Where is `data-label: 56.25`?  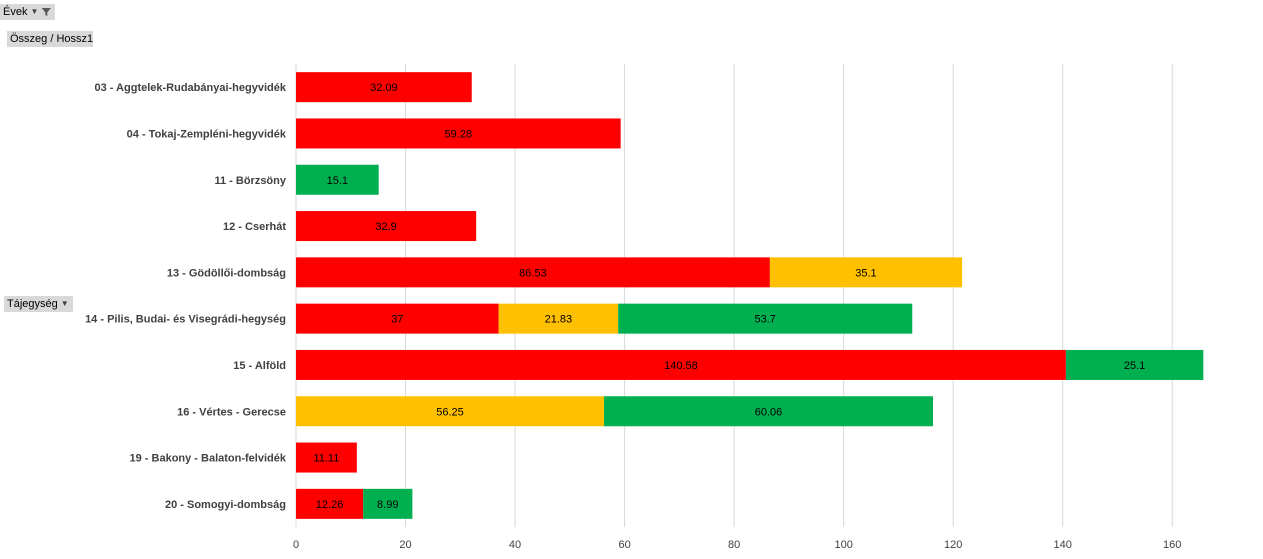 data-label: 56.25 is located at coordinates (450, 412).